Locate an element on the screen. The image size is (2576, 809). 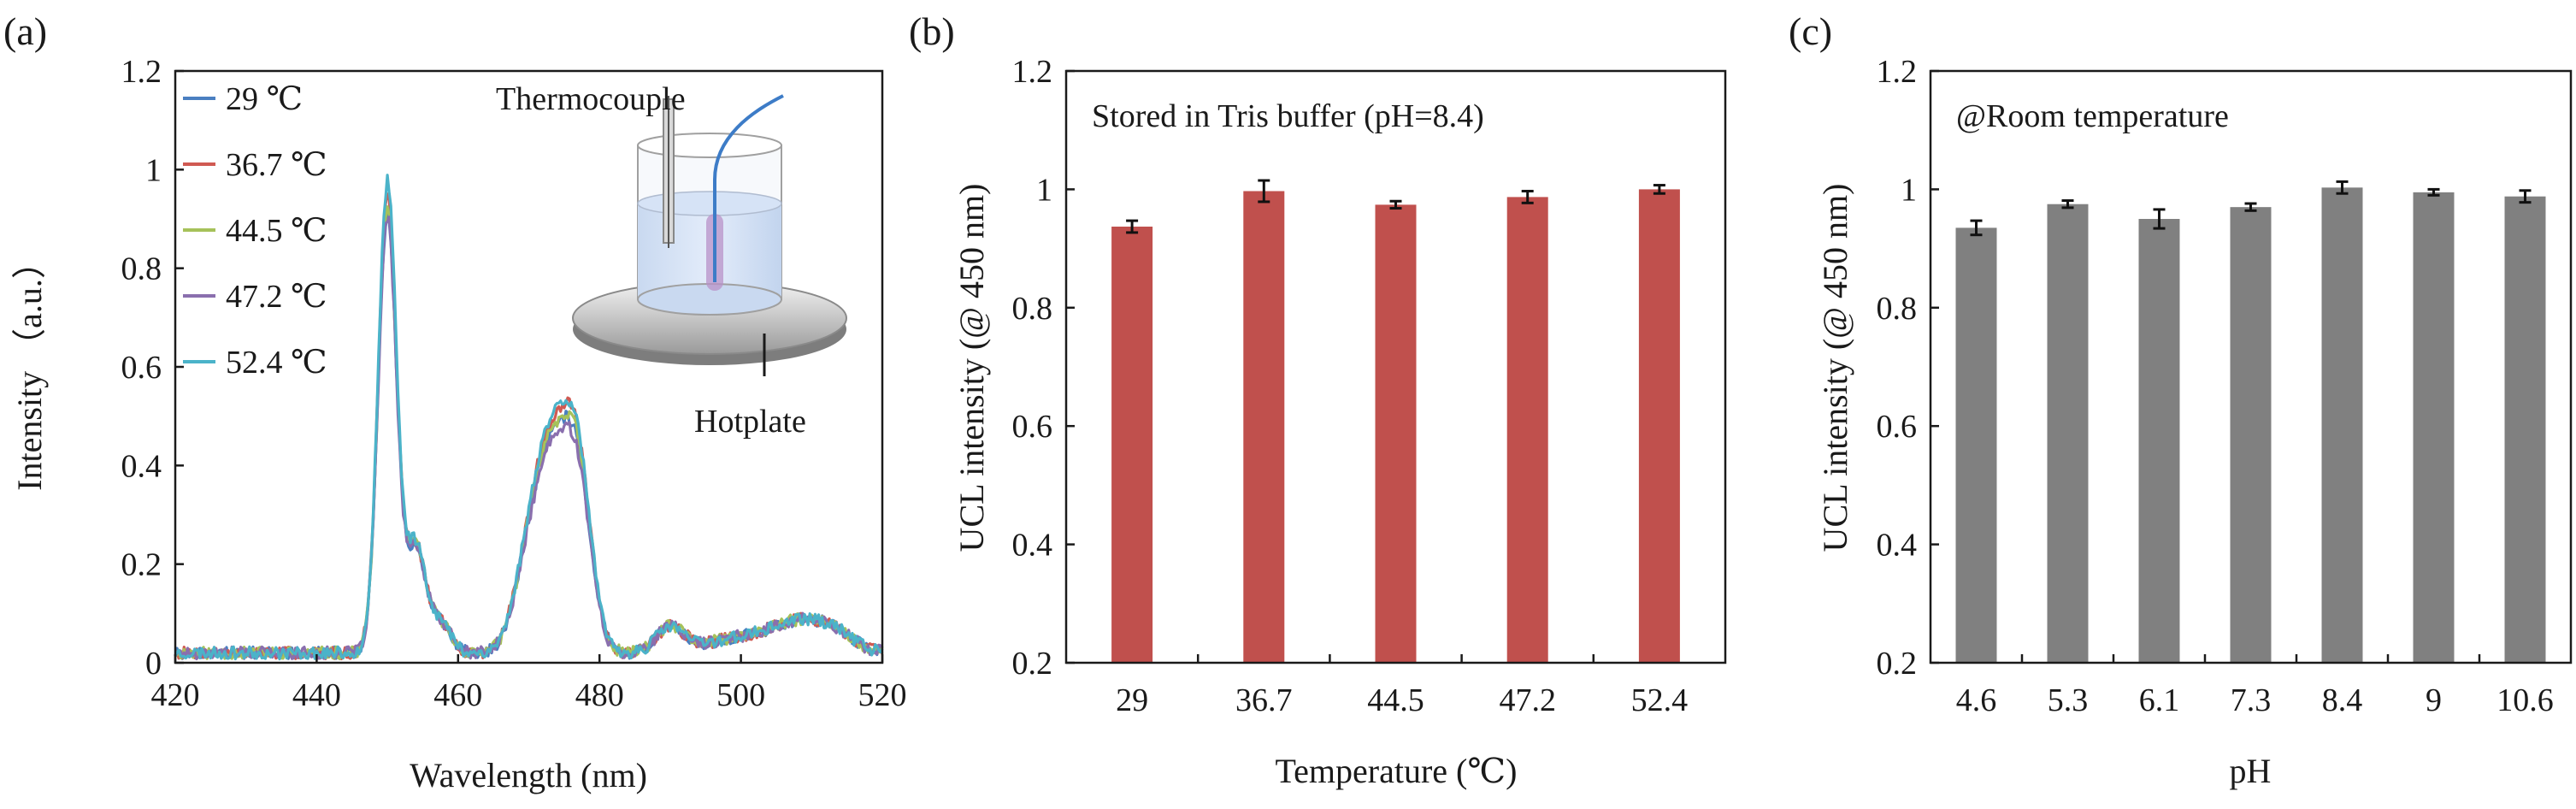
x-tick-label: 29 is located at coordinates (1132, 700).